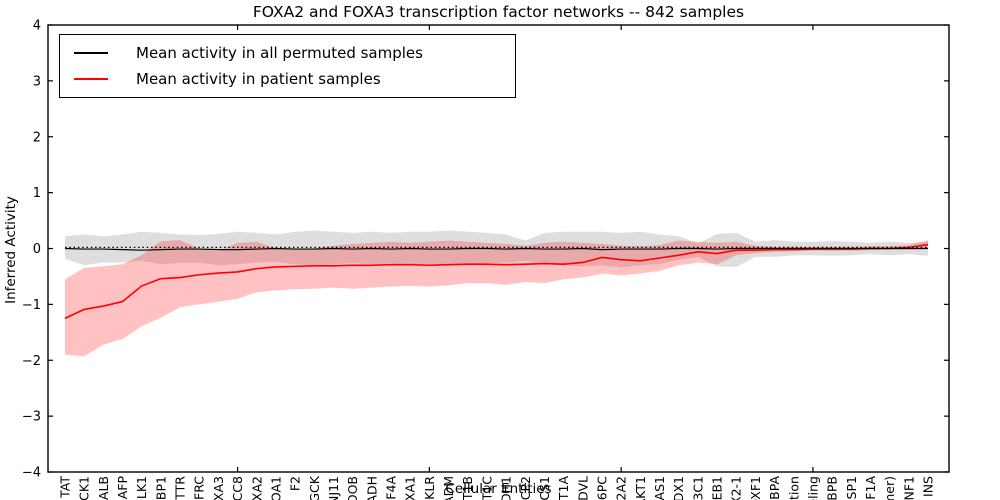  What do you see at coordinates (237, 488) in the screenshot?
I see `x-category-label: ABCC8` at bounding box center [237, 488].